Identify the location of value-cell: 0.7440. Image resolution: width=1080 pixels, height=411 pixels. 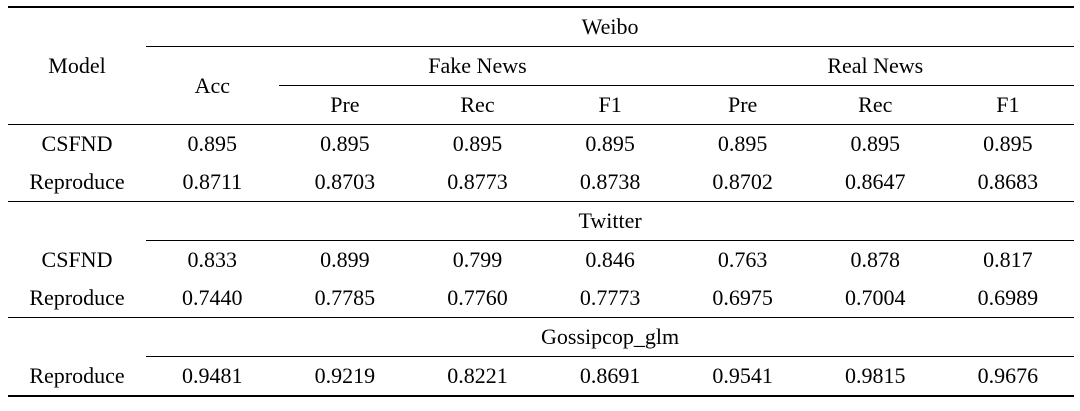
(212, 297).